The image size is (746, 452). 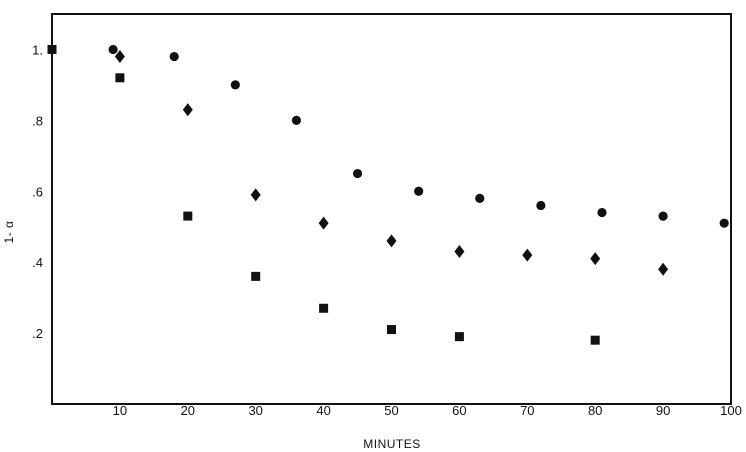 What do you see at coordinates (731, 410) in the screenshot?
I see `x-tick-label: 100` at bounding box center [731, 410].